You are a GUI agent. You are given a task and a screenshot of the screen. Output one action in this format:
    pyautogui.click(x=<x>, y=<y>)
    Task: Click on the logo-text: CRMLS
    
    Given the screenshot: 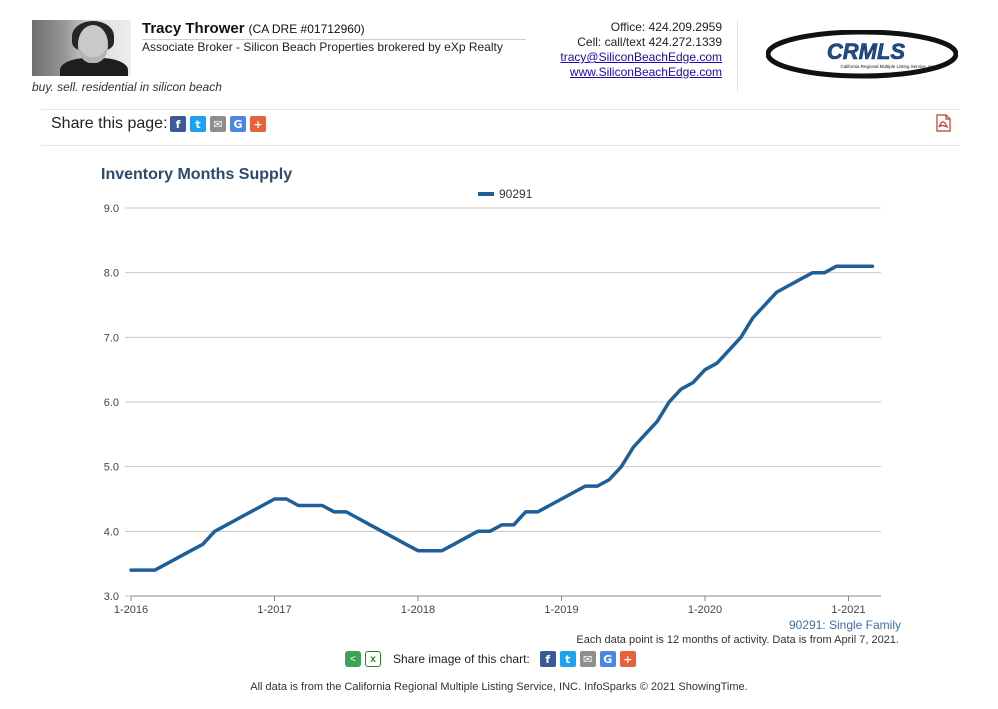 What is the action you would take?
    pyautogui.click(x=866, y=51)
    